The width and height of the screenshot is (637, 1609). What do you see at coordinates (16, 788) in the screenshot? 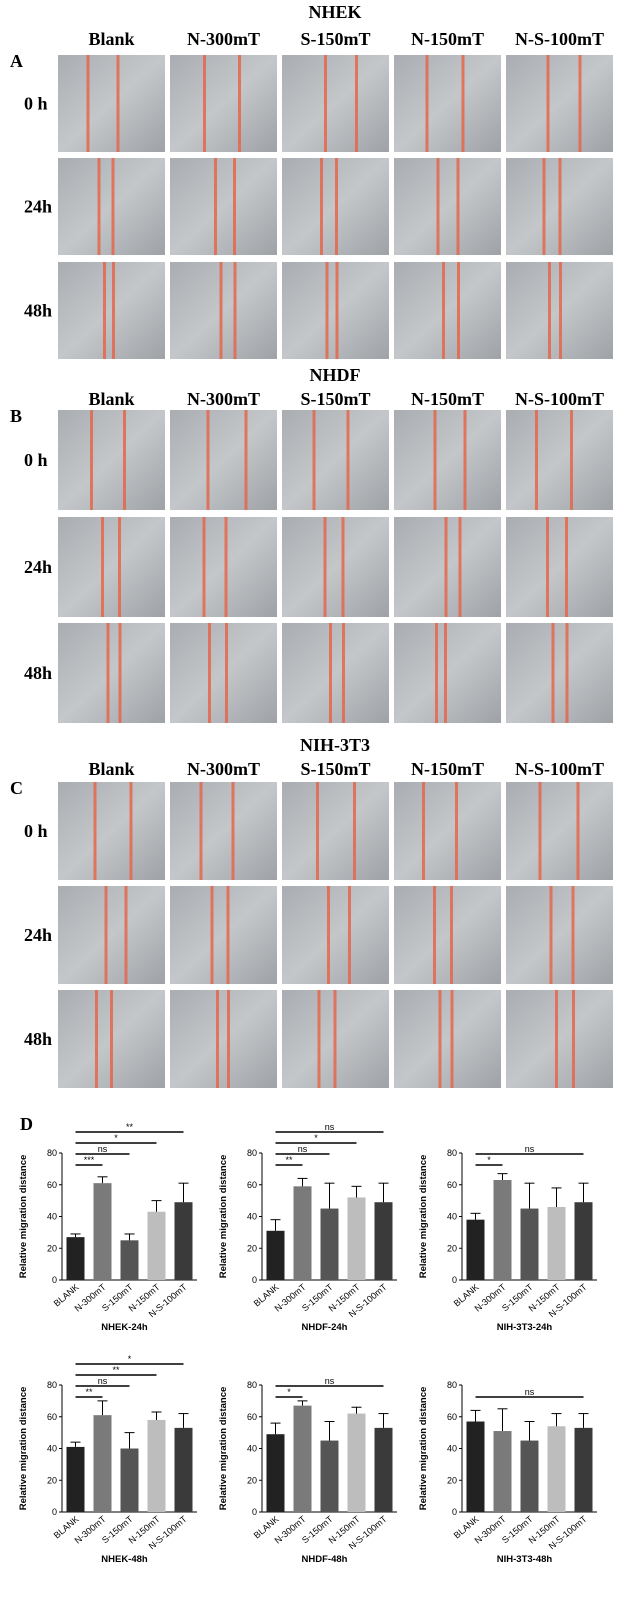
I see `panel-letter: C` at bounding box center [16, 788].